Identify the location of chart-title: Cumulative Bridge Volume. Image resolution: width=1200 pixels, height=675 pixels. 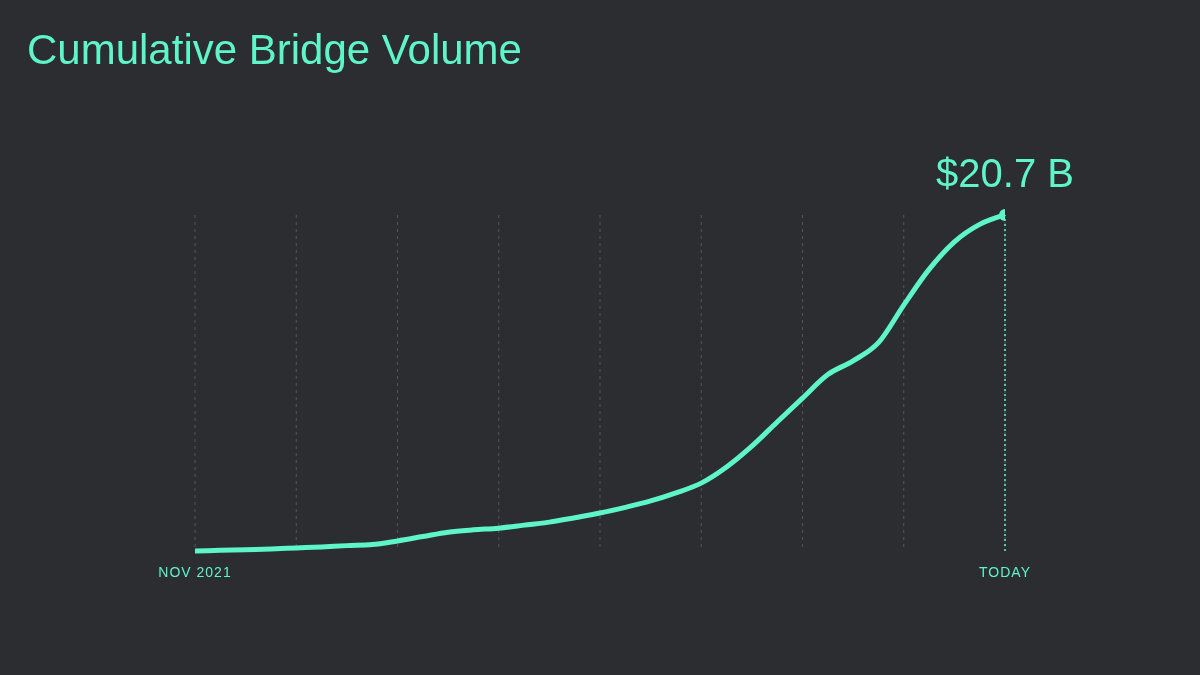
(274, 50).